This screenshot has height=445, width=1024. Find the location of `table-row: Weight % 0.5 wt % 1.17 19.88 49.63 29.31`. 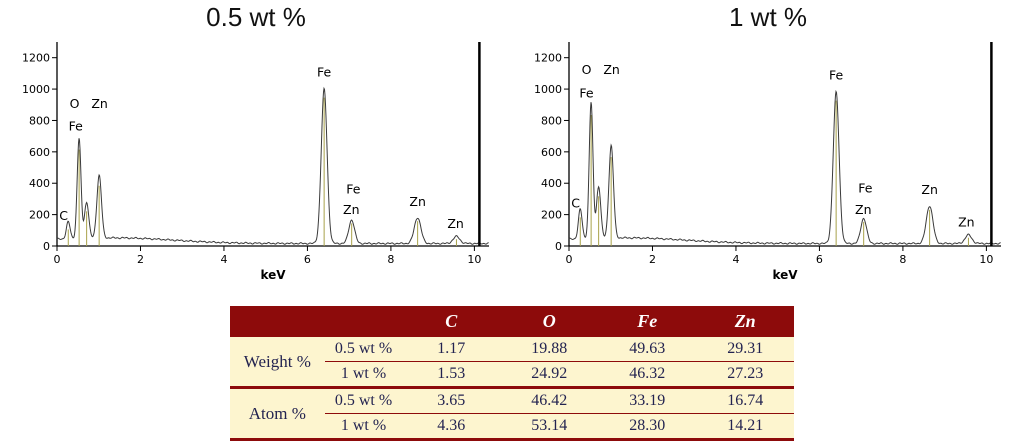

table-row: Weight % 0.5 wt % 1.17 19.88 49.63 29.31 is located at coordinates (512, 354).